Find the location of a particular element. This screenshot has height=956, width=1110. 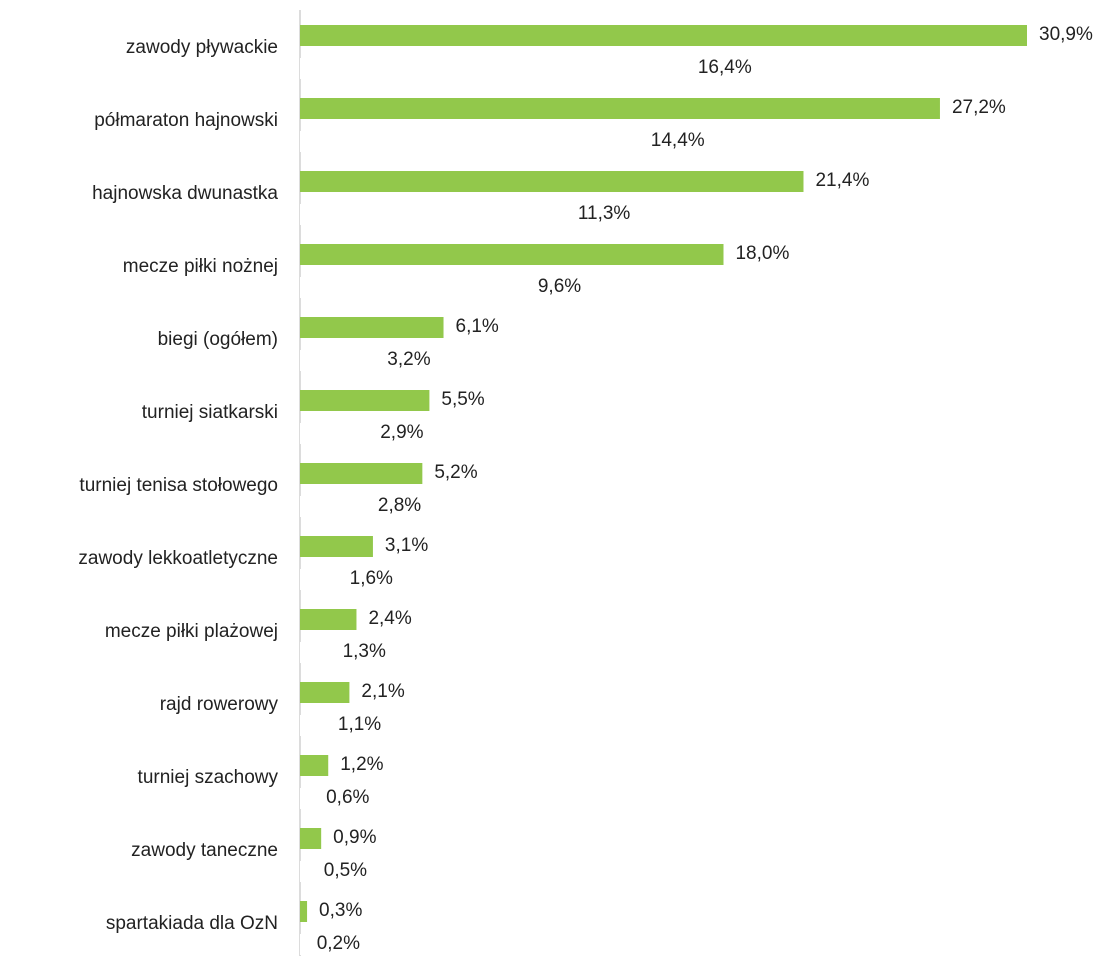

category-label: mecze piłki plażowej is located at coordinates (191, 631).